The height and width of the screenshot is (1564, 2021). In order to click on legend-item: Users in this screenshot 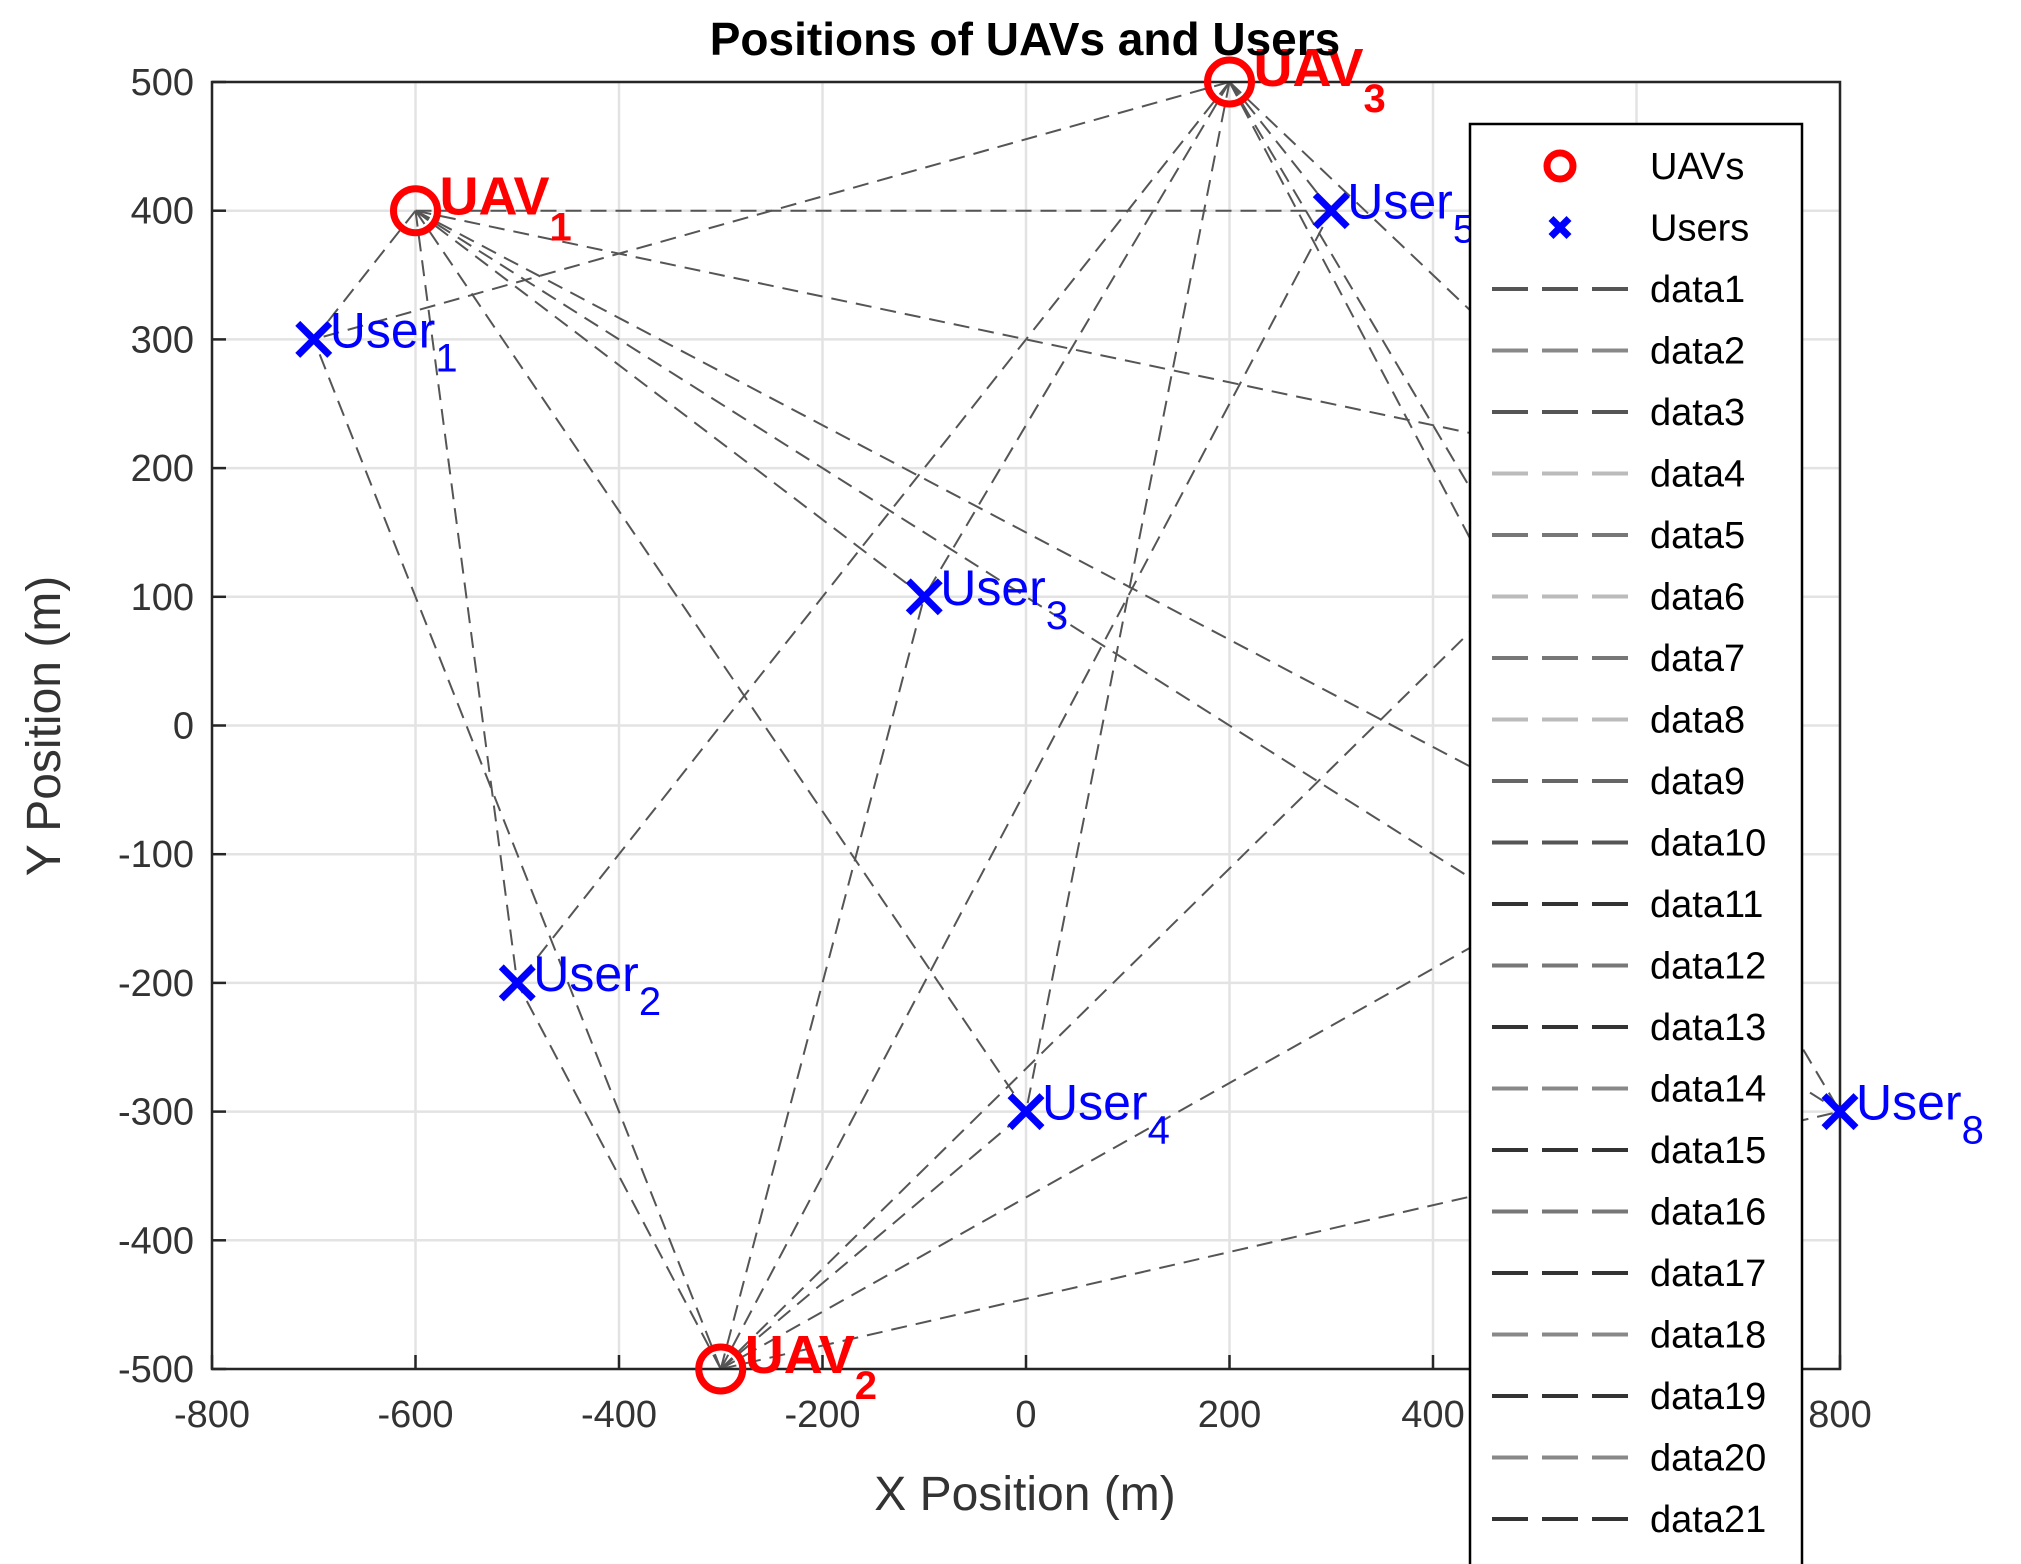, I will do `click(1648, 229)`.